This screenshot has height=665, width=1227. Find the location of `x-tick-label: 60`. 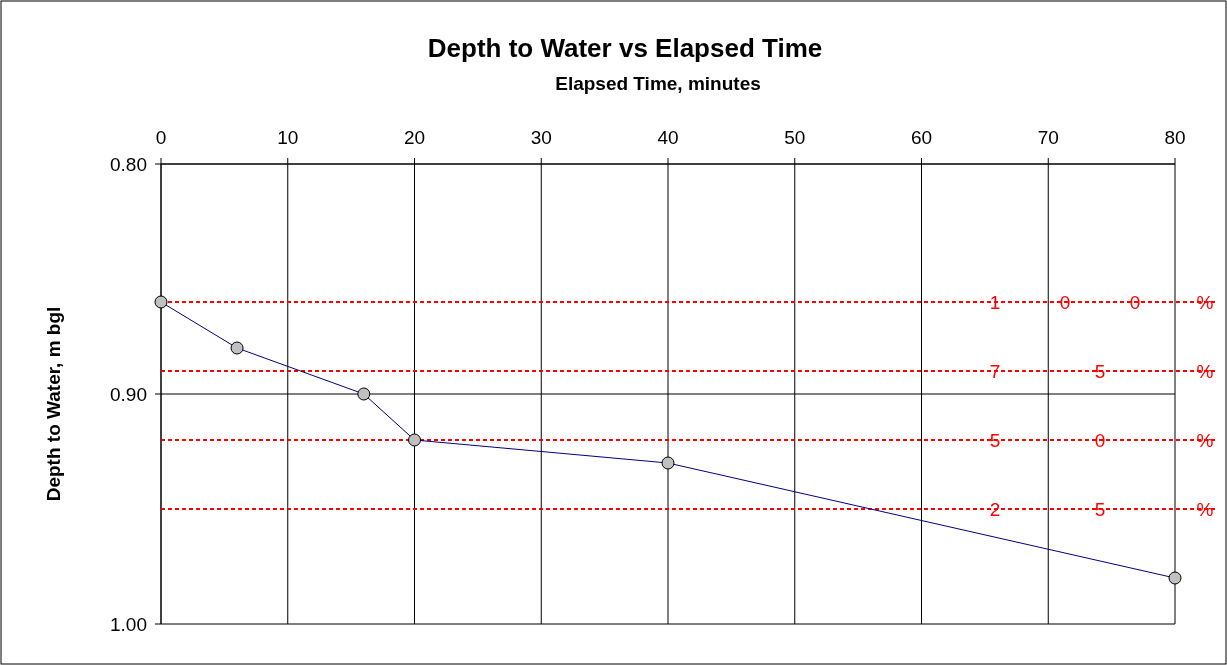

x-tick-label: 60 is located at coordinates (921, 137).